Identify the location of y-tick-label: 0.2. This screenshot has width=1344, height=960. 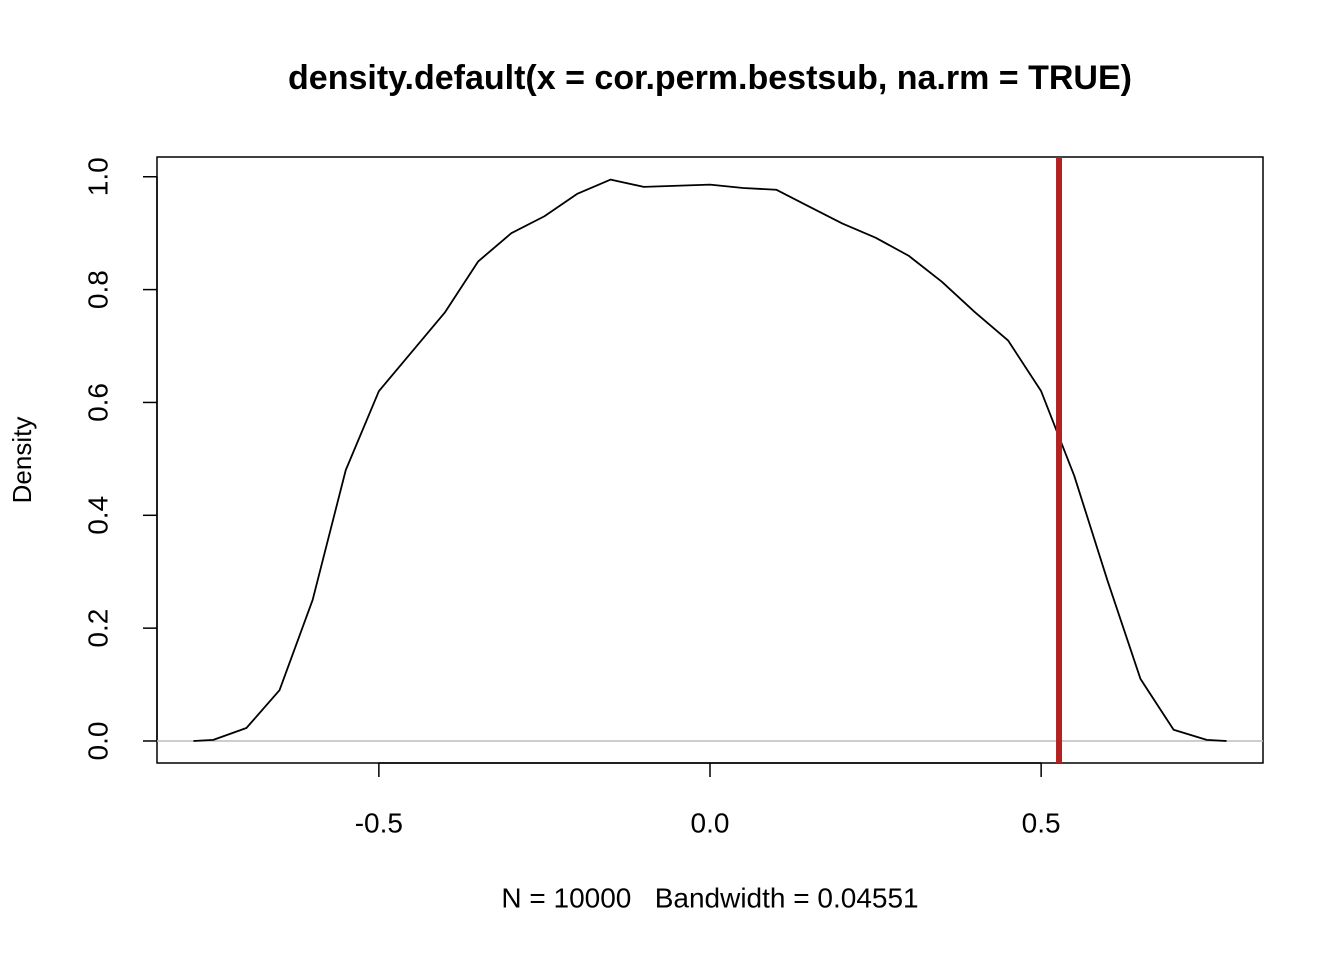
(97, 628).